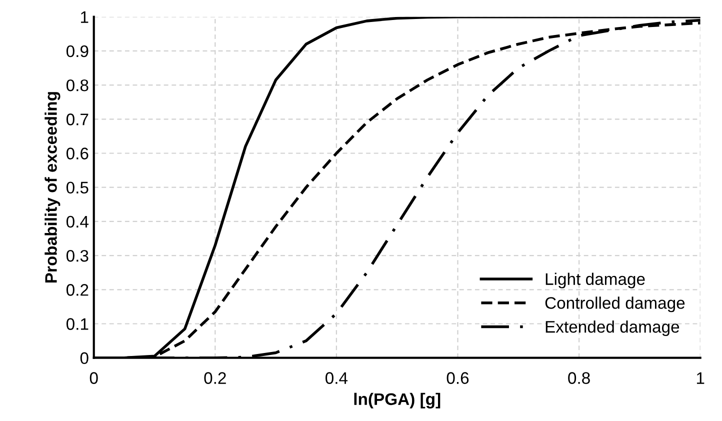 The image size is (722, 421). What do you see at coordinates (94, 378) in the screenshot?
I see `x-tick-label: 0` at bounding box center [94, 378].